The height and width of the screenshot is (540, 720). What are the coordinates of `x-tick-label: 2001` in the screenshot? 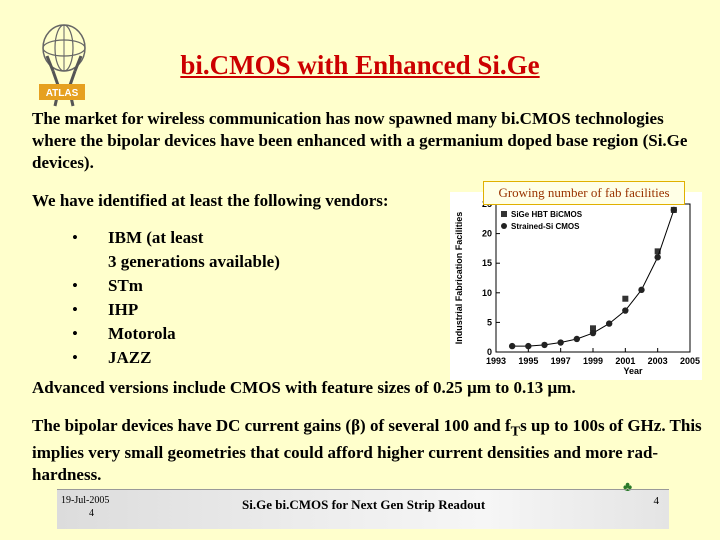 It's located at (625, 361).